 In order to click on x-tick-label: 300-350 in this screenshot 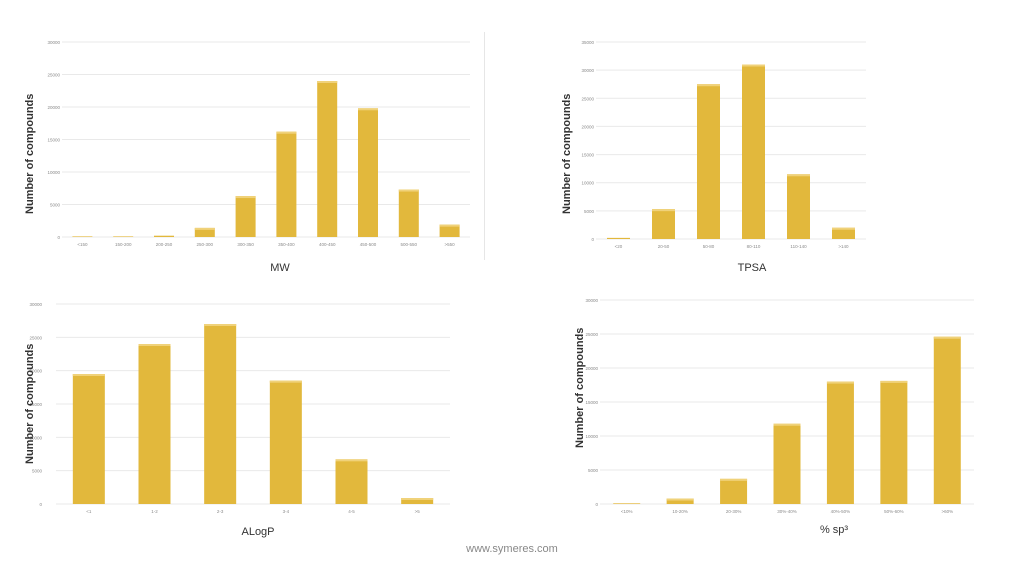, I will do `click(245, 244)`.